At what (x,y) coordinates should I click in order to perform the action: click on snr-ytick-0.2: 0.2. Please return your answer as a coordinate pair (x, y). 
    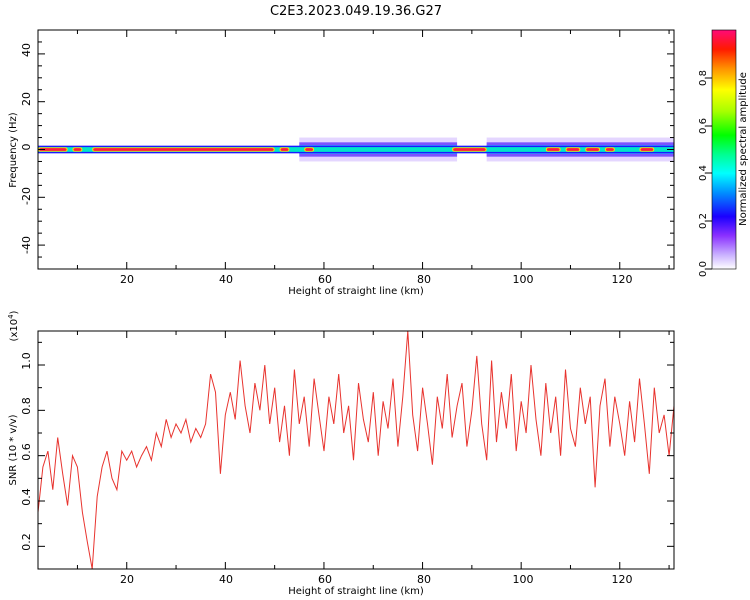
    Looking at the image, I should click on (26, 542).